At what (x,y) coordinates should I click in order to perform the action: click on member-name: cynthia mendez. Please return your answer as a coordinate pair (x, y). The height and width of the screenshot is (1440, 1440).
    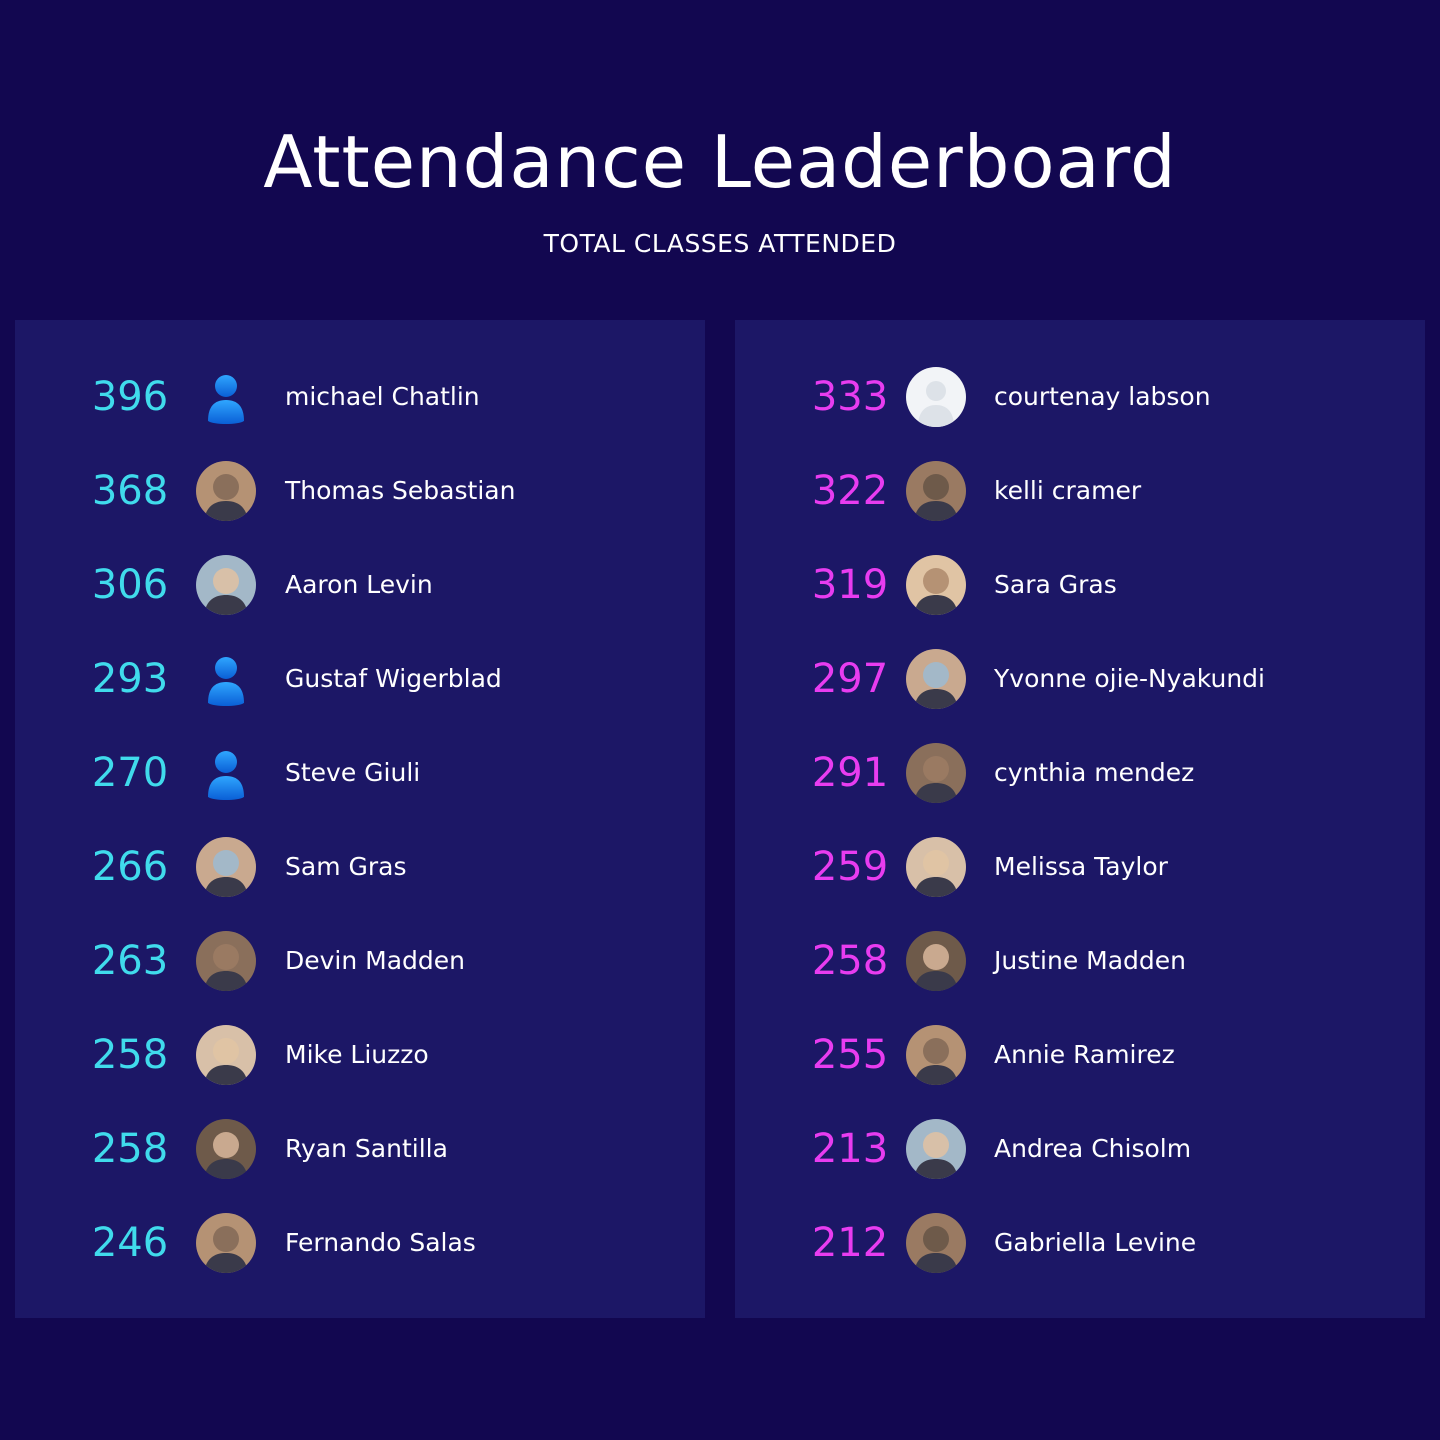
    Looking at the image, I should click on (1094, 772).